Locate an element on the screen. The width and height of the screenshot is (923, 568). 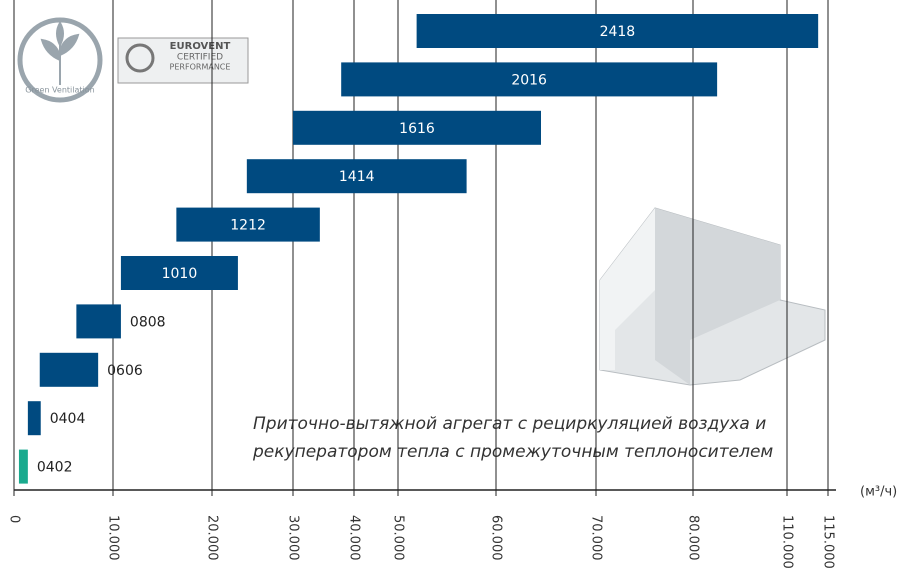
logo-text: CERTIFIED is located at coordinates (200, 58).